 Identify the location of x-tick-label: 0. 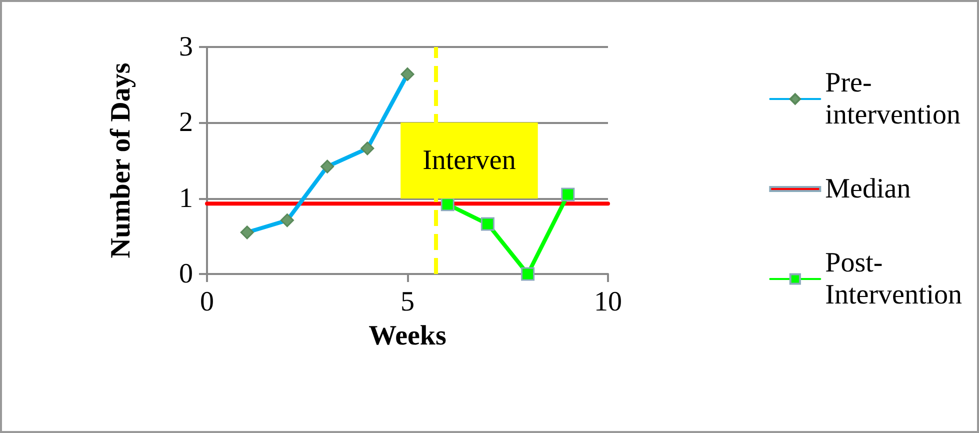
(207, 302).